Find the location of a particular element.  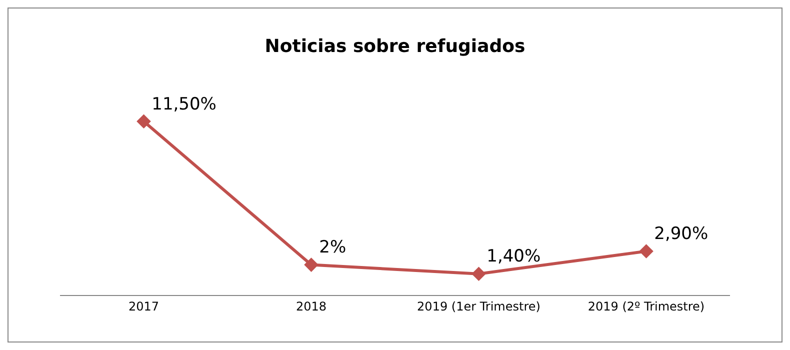

x-tick-label: 2019 (2º Trimestre) is located at coordinates (646, 306).